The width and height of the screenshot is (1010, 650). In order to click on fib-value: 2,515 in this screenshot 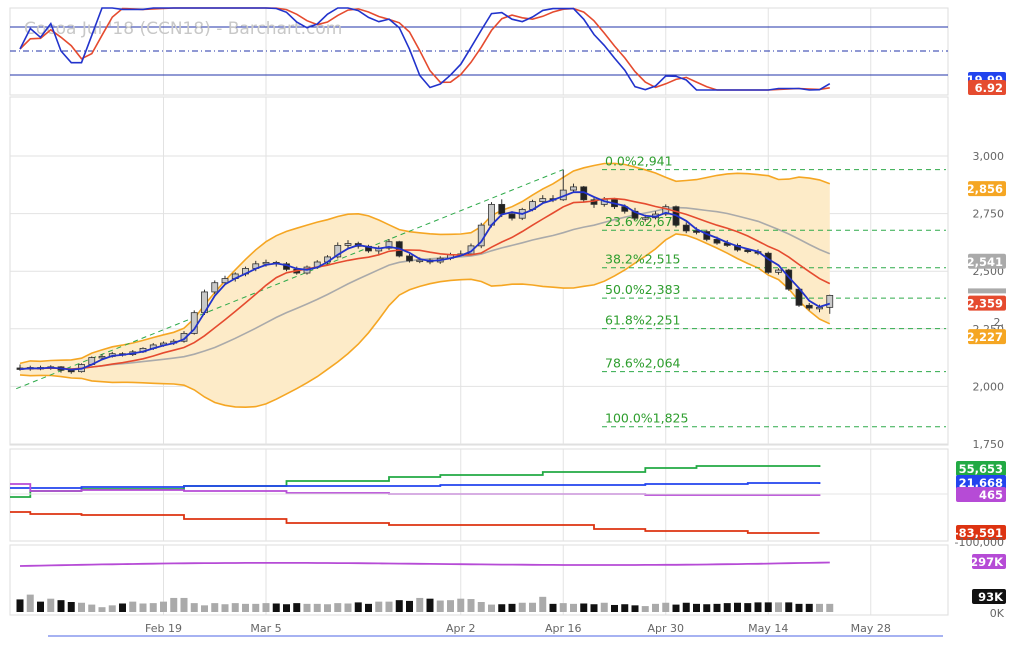, I will do `click(663, 259)`.